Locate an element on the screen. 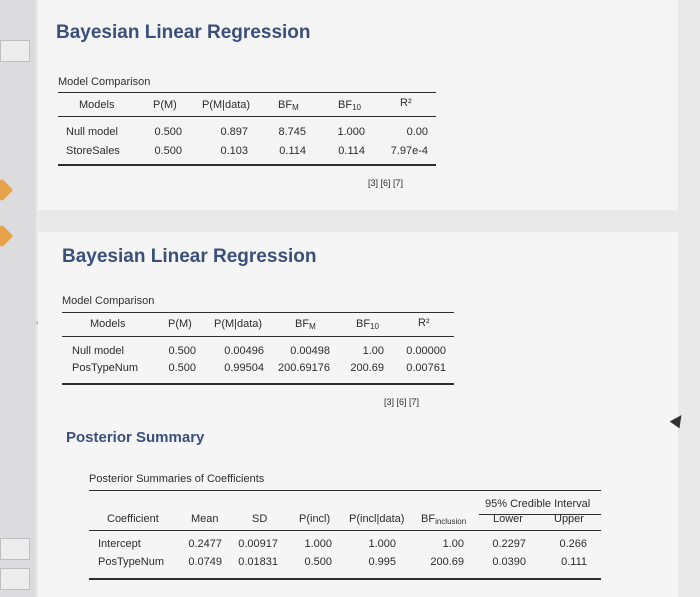  header-bfinclusion: BFinclusion is located at coordinates (444, 519).